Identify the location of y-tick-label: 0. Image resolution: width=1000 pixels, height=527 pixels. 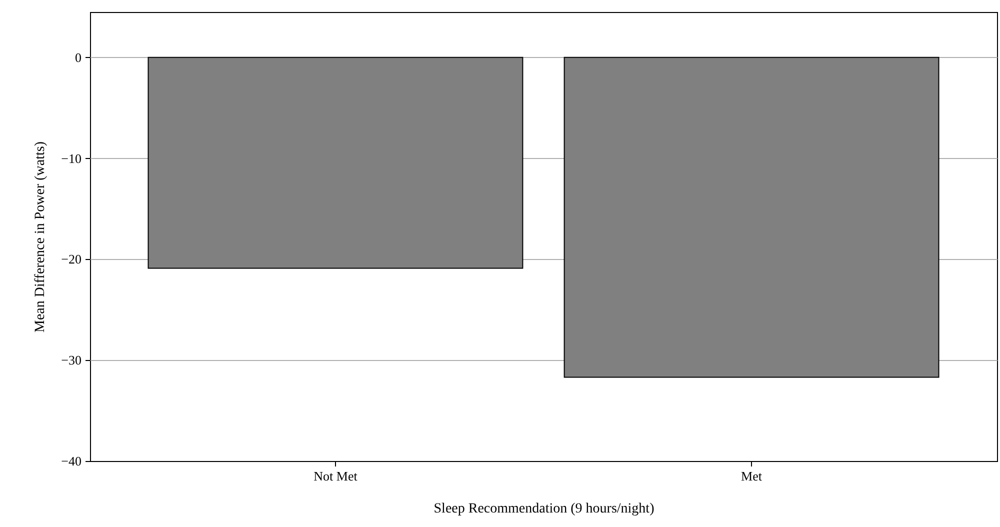
(78, 57).